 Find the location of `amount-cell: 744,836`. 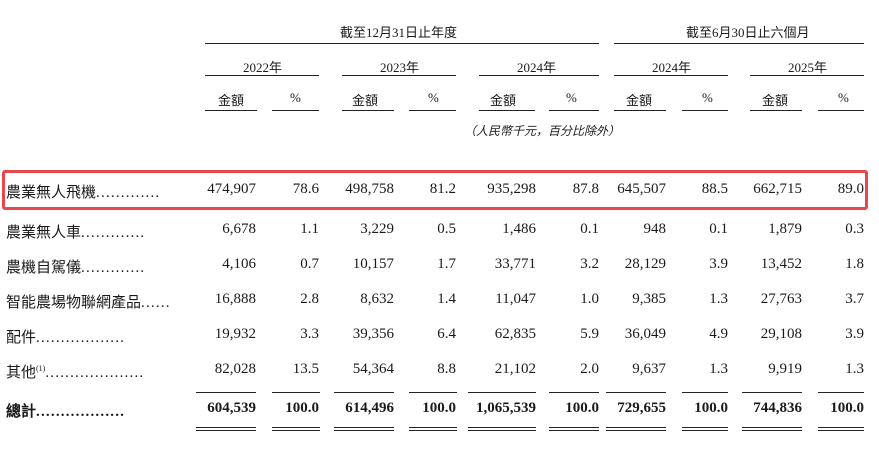

amount-cell: 744,836 is located at coordinates (777, 408).